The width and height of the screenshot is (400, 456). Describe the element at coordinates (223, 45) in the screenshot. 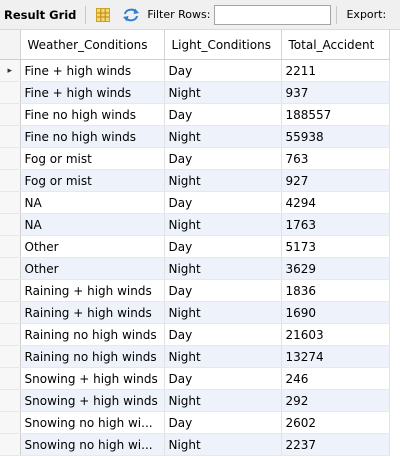

I see `column-header-light-conditions: Light_Conditions` at that location.